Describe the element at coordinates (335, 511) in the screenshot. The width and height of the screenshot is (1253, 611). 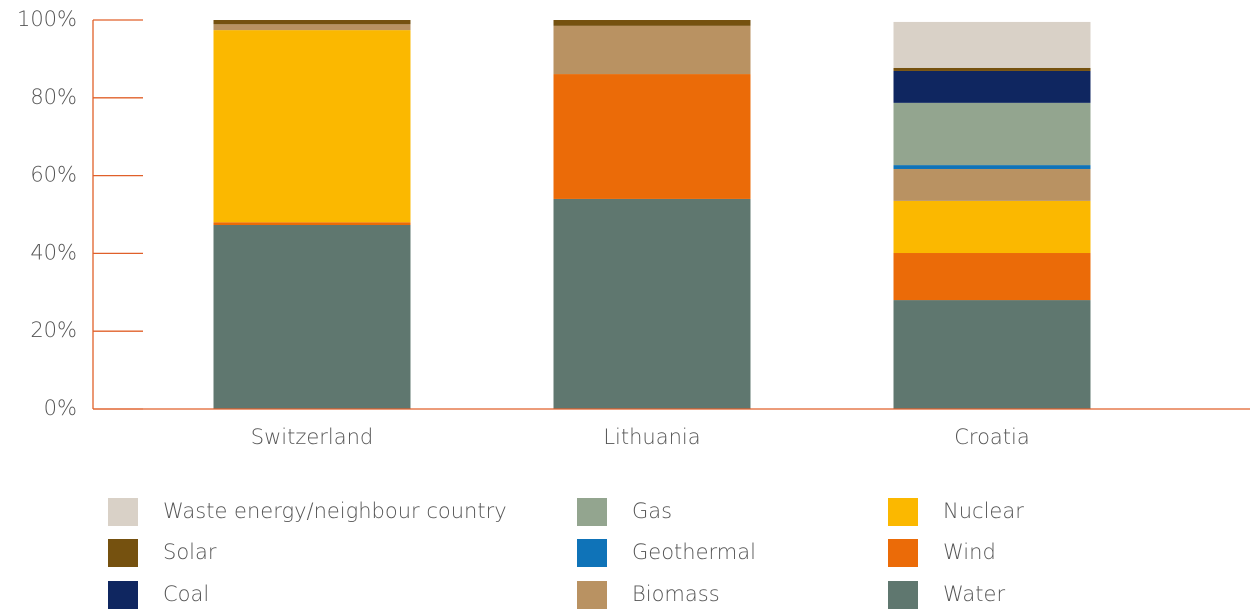
I see `legend-label: Waste energy/neighbour country` at that location.